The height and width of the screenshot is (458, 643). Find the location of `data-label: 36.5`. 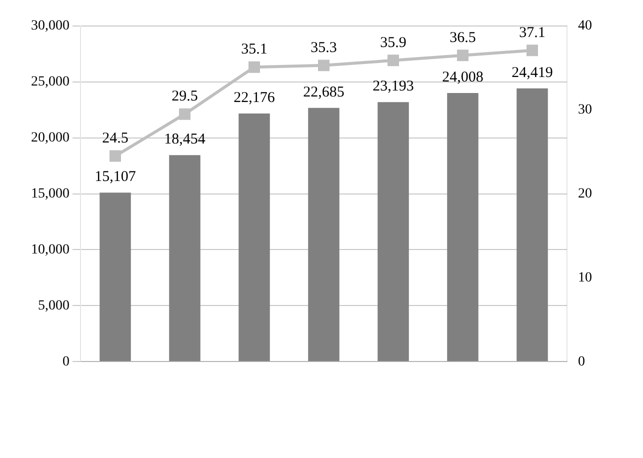

data-label: 36.5 is located at coordinates (463, 38).